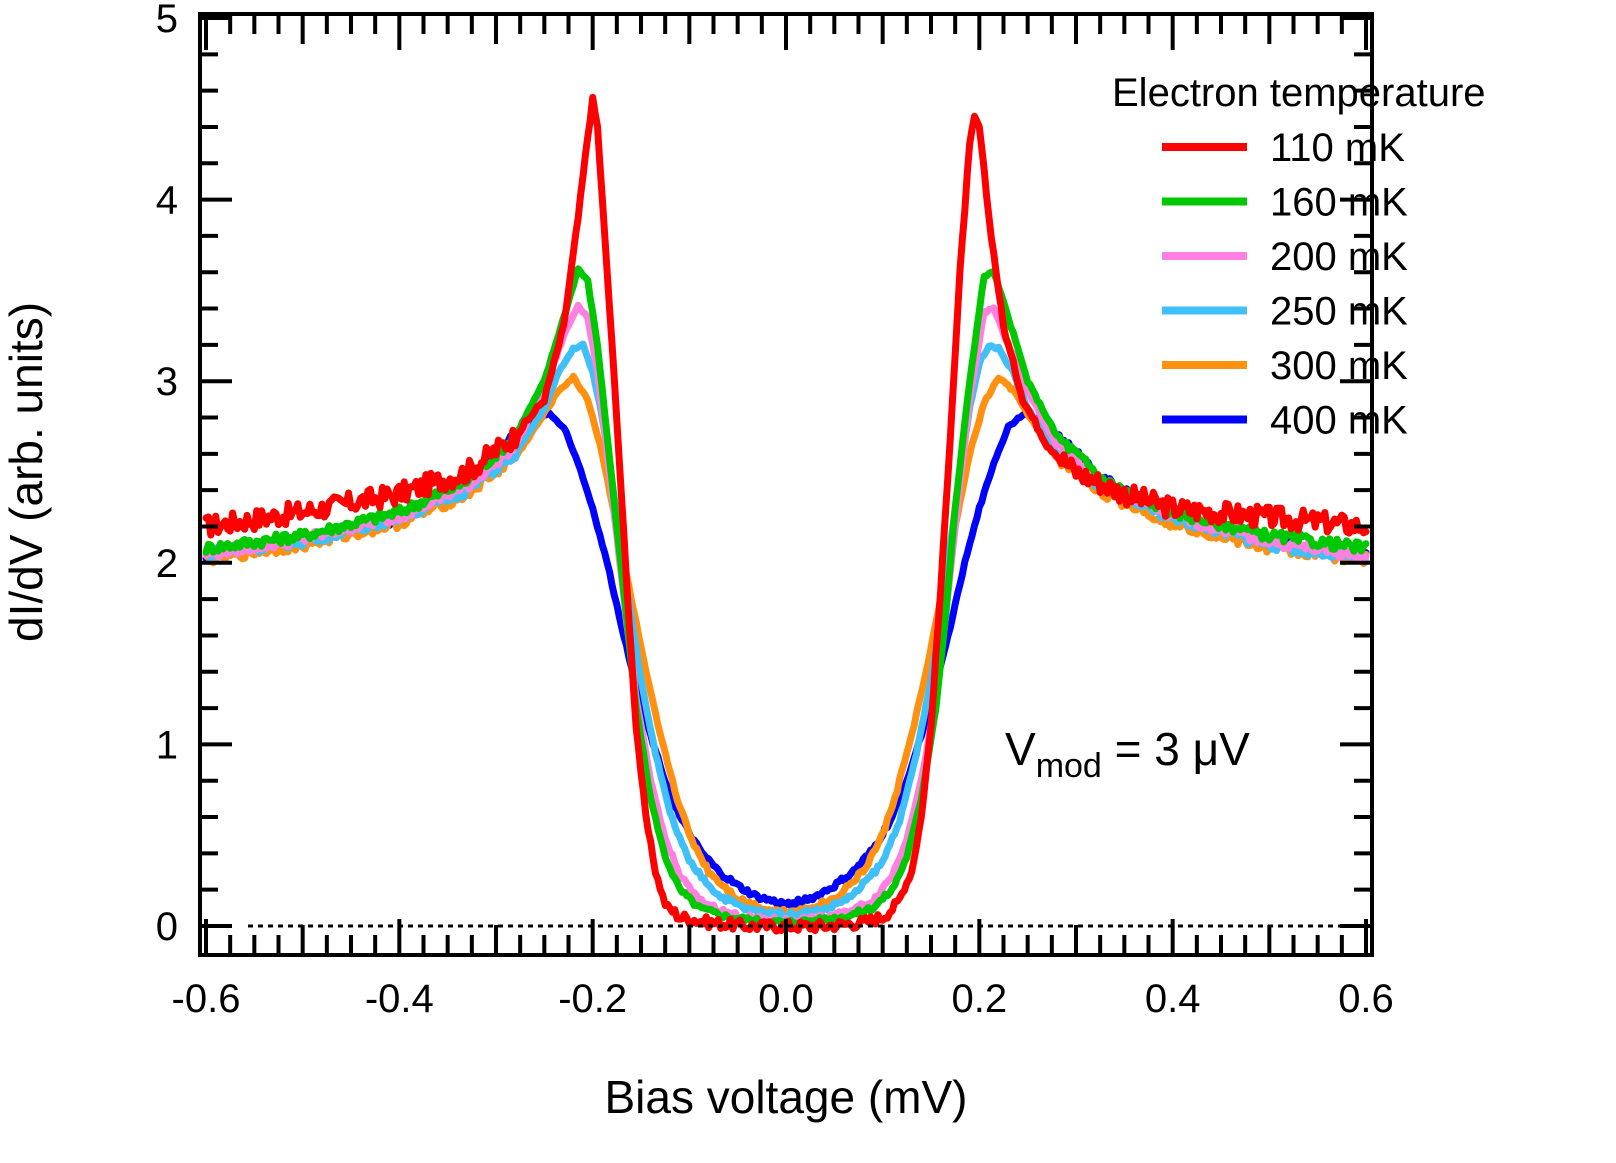 The width and height of the screenshot is (1616, 1163). I want to click on legend-label: 110 mK, so click(1337, 148).